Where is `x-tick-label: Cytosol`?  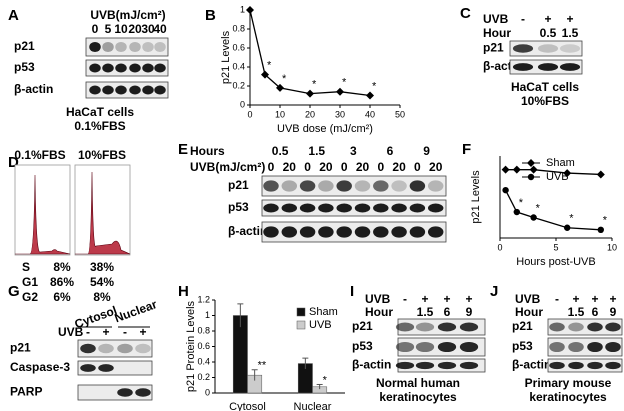
x-tick-label: Cytosol is located at coordinates (247, 406).